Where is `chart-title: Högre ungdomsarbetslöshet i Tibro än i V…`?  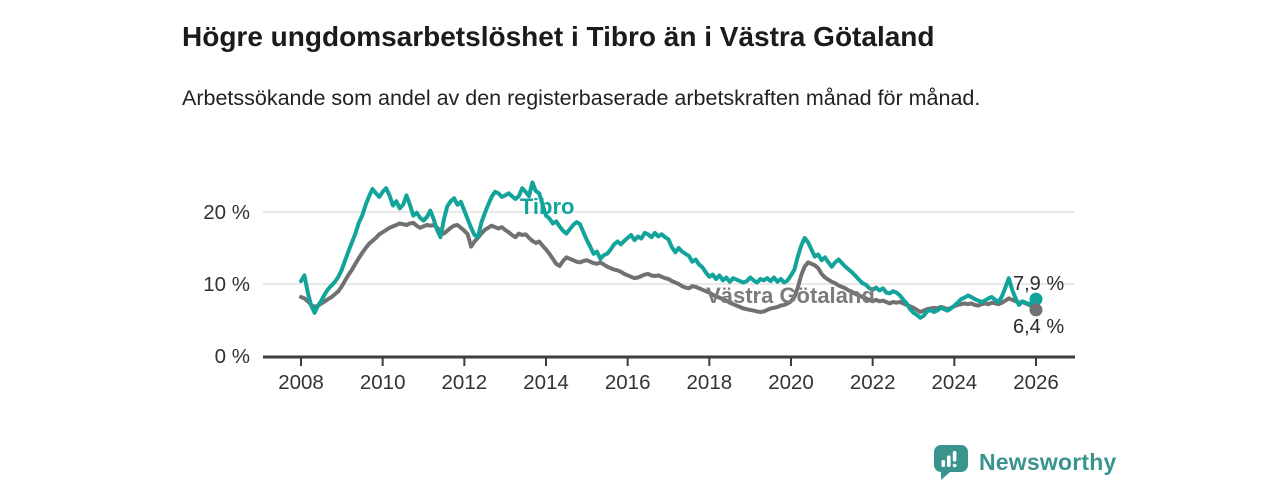 chart-title: Högre ungdomsarbetslöshet i Tibro än i V… is located at coordinates (558, 36).